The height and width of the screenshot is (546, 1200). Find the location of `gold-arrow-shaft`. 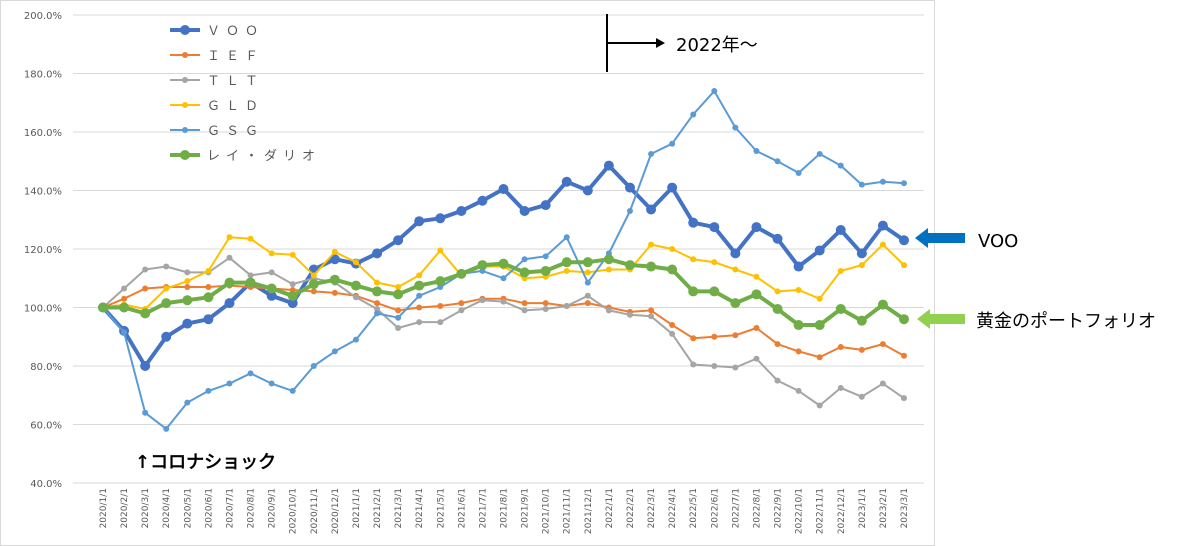

gold-arrow-shaft is located at coordinates (947, 319).